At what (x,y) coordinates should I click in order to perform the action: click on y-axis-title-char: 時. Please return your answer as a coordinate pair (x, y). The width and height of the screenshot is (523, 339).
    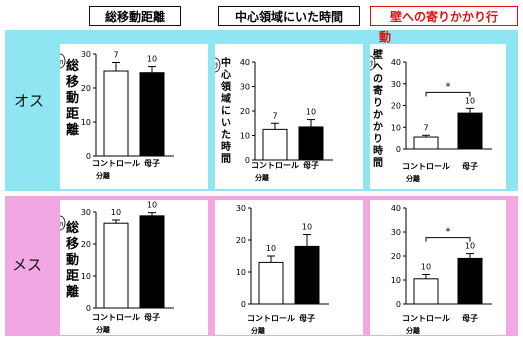
    Looking at the image, I should click on (226, 146).